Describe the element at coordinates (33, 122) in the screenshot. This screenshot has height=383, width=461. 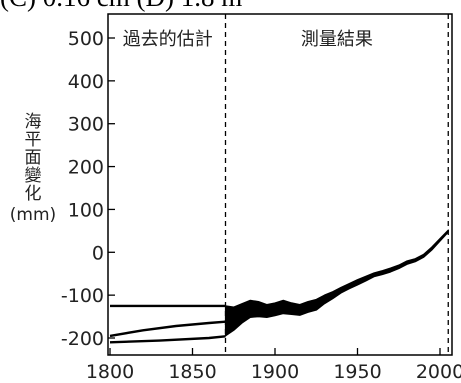
I see `y-axis-label-char: 海` at that location.